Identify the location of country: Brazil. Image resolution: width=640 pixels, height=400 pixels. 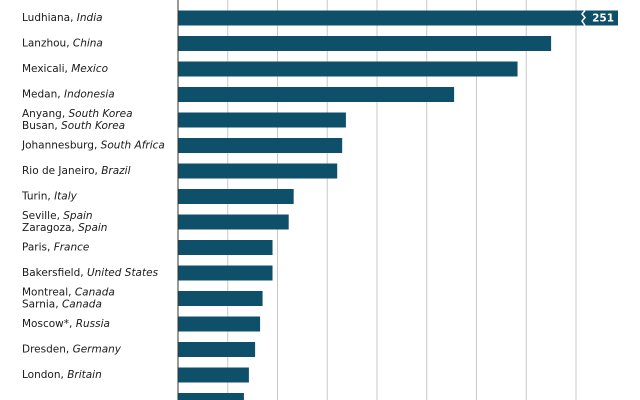
(115, 171).